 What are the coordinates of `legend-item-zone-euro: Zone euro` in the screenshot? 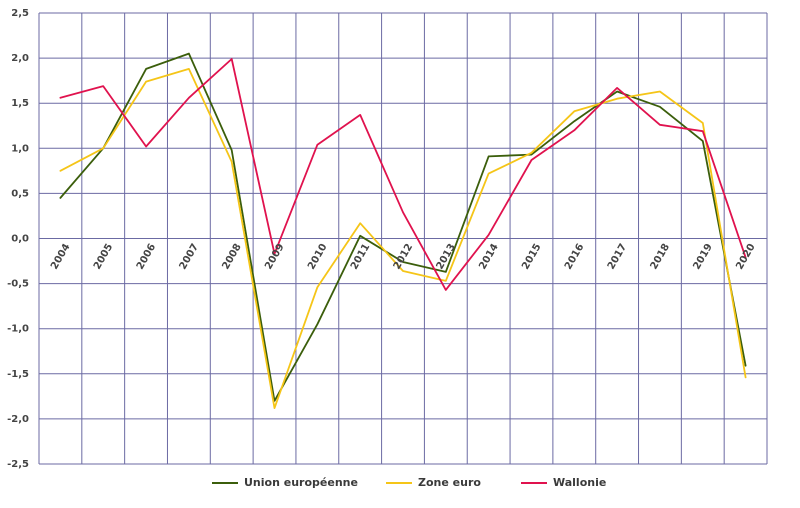 It's located at (433, 482).